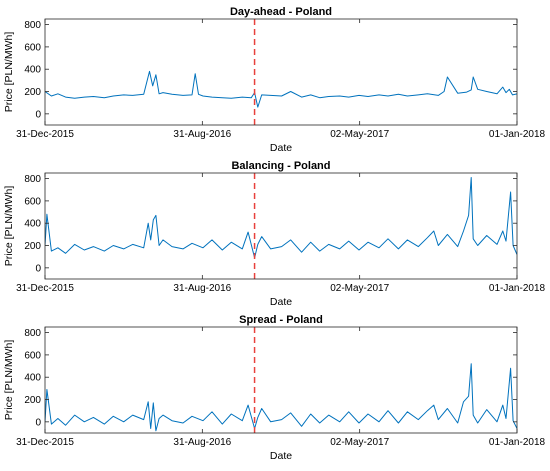 This screenshot has width=550, height=471. I want to click on chart-title: Spread - Poland, so click(281, 320).